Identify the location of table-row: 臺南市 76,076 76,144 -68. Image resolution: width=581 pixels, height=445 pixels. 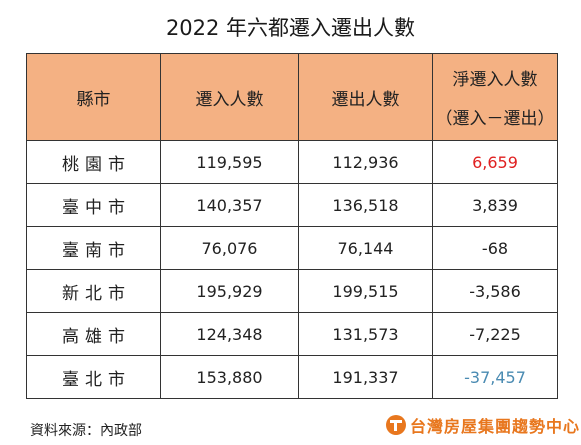
(292, 248).